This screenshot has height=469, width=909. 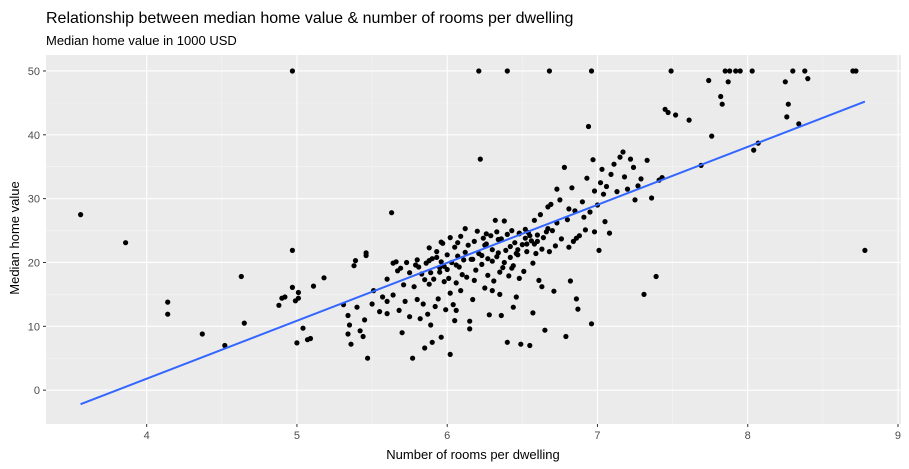 What do you see at coordinates (141, 40) in the screenshot?
I see `chart-subtitle: Median home value in 1000 USD` at bounding box center [141, 40].